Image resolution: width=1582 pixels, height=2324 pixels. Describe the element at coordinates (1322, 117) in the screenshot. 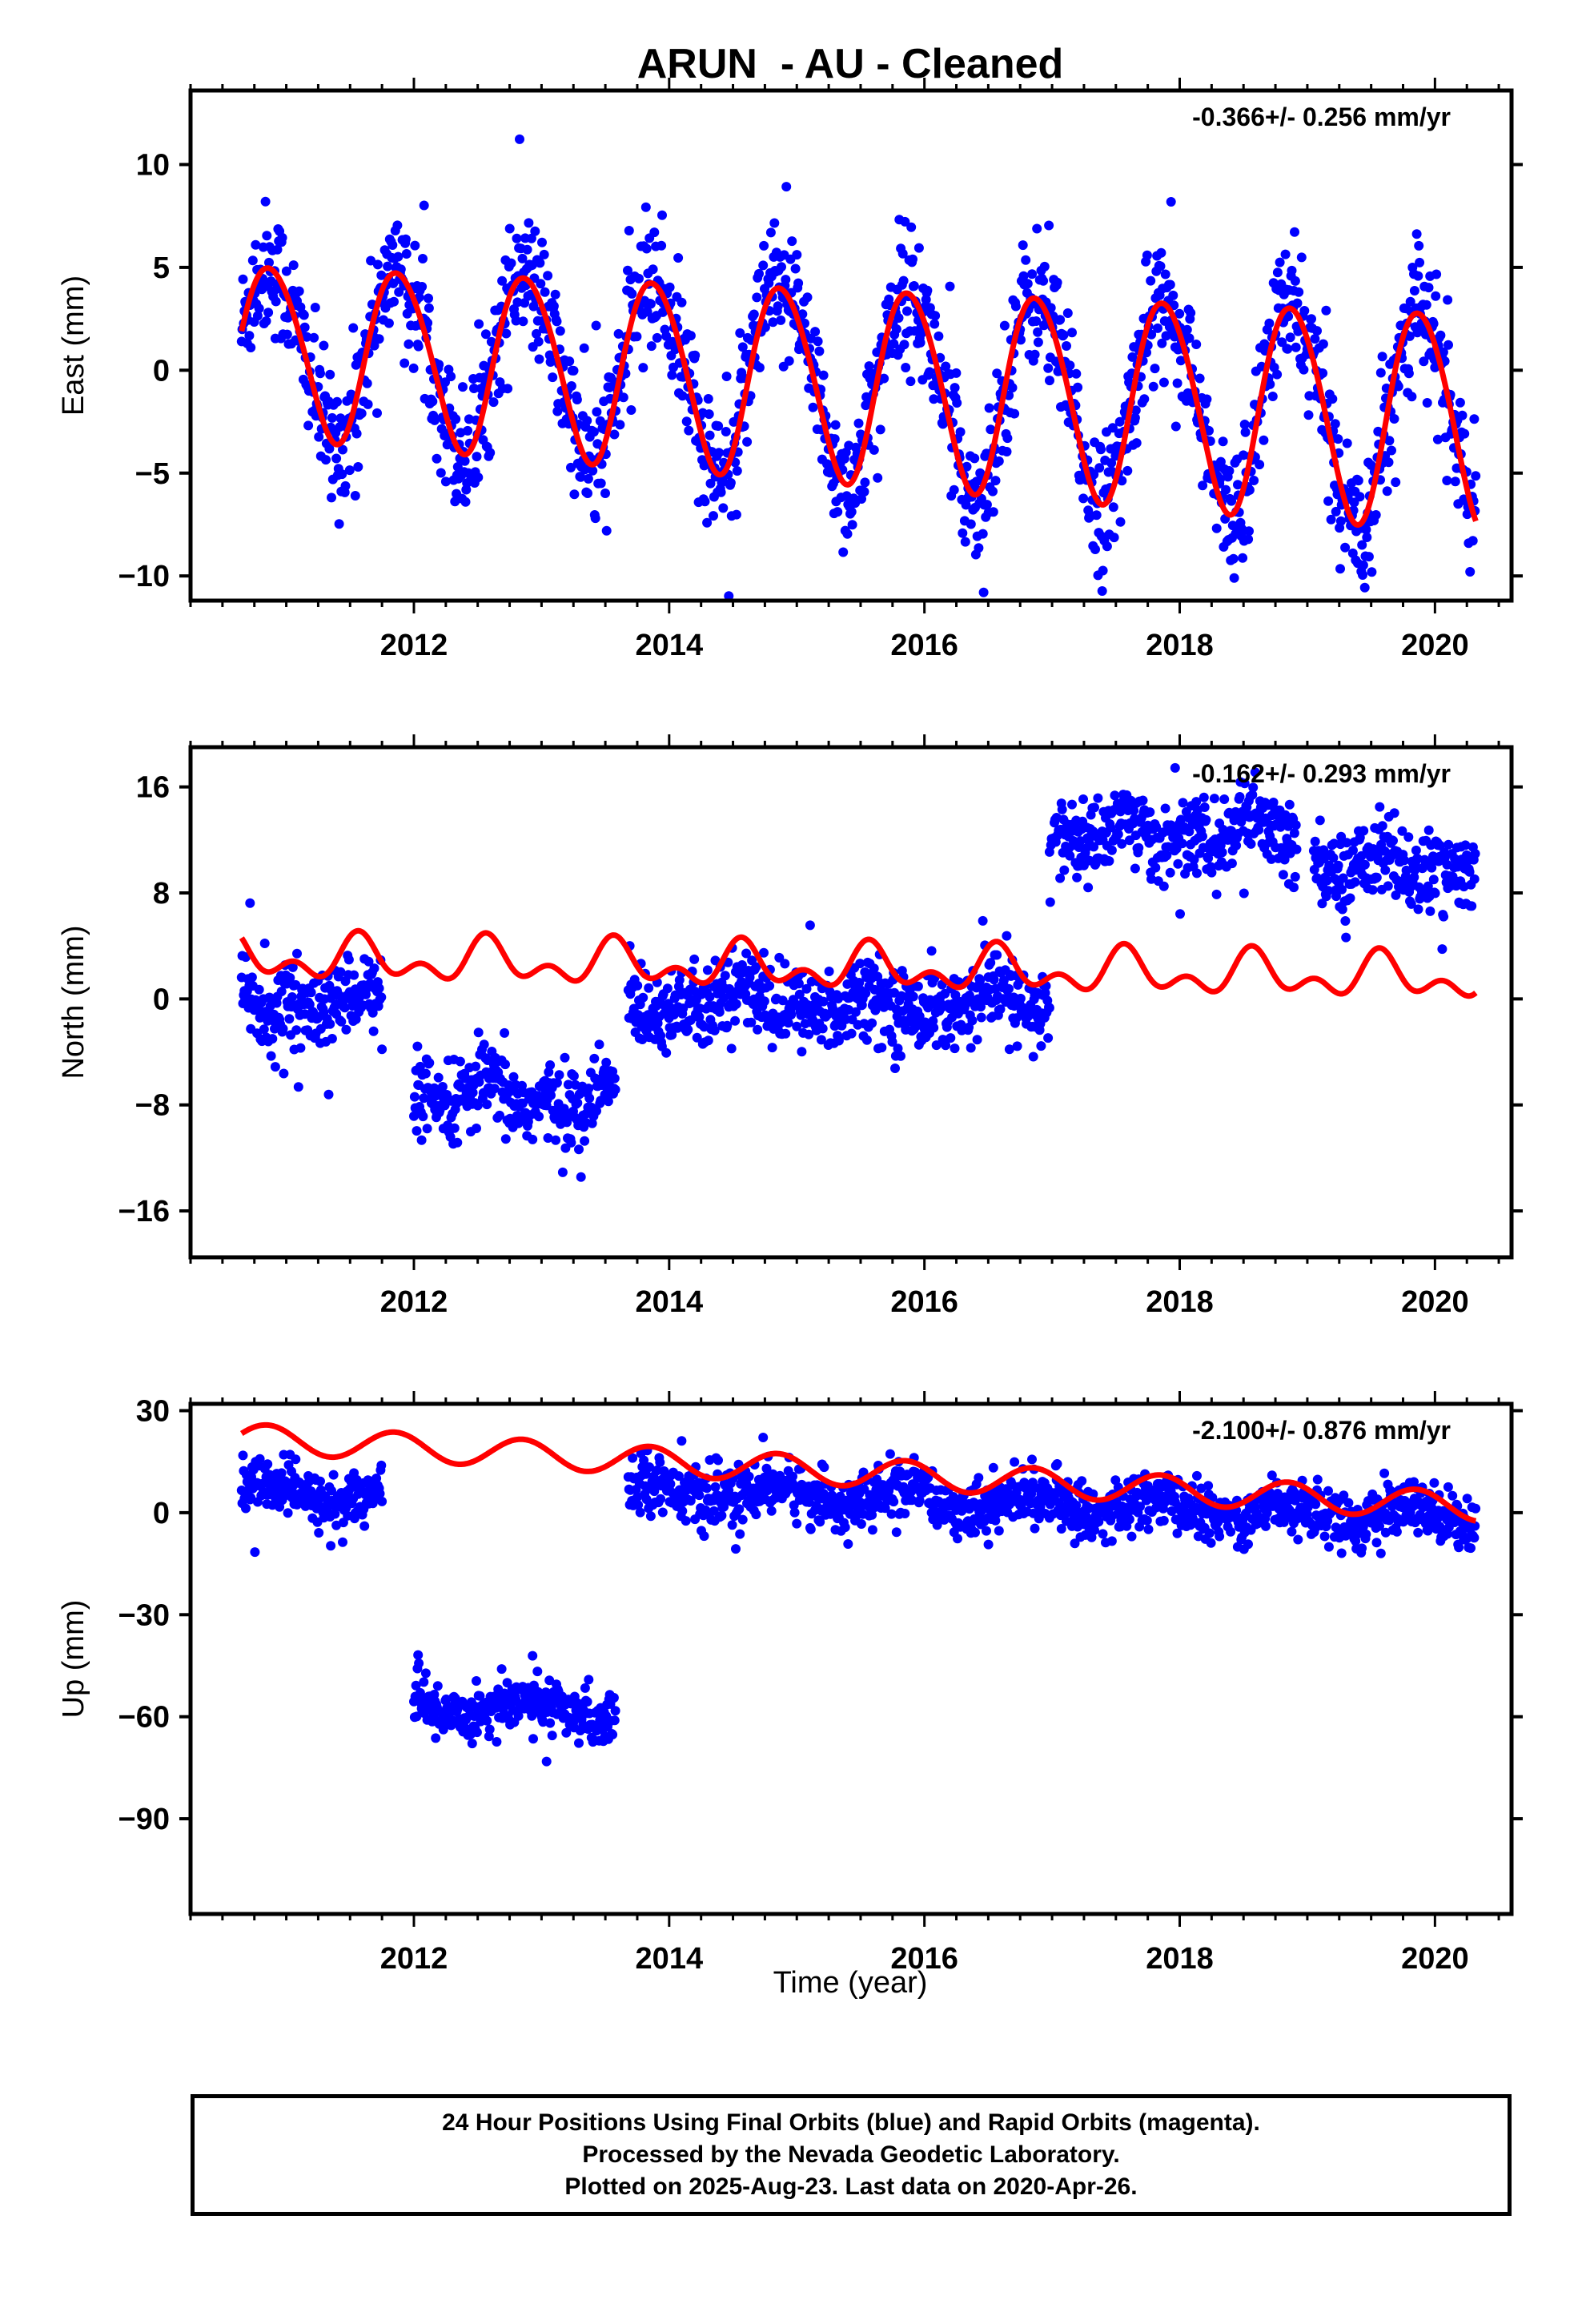

I see `east-rate-label: -0.366+/- 0.256 mm/yr` at that location.